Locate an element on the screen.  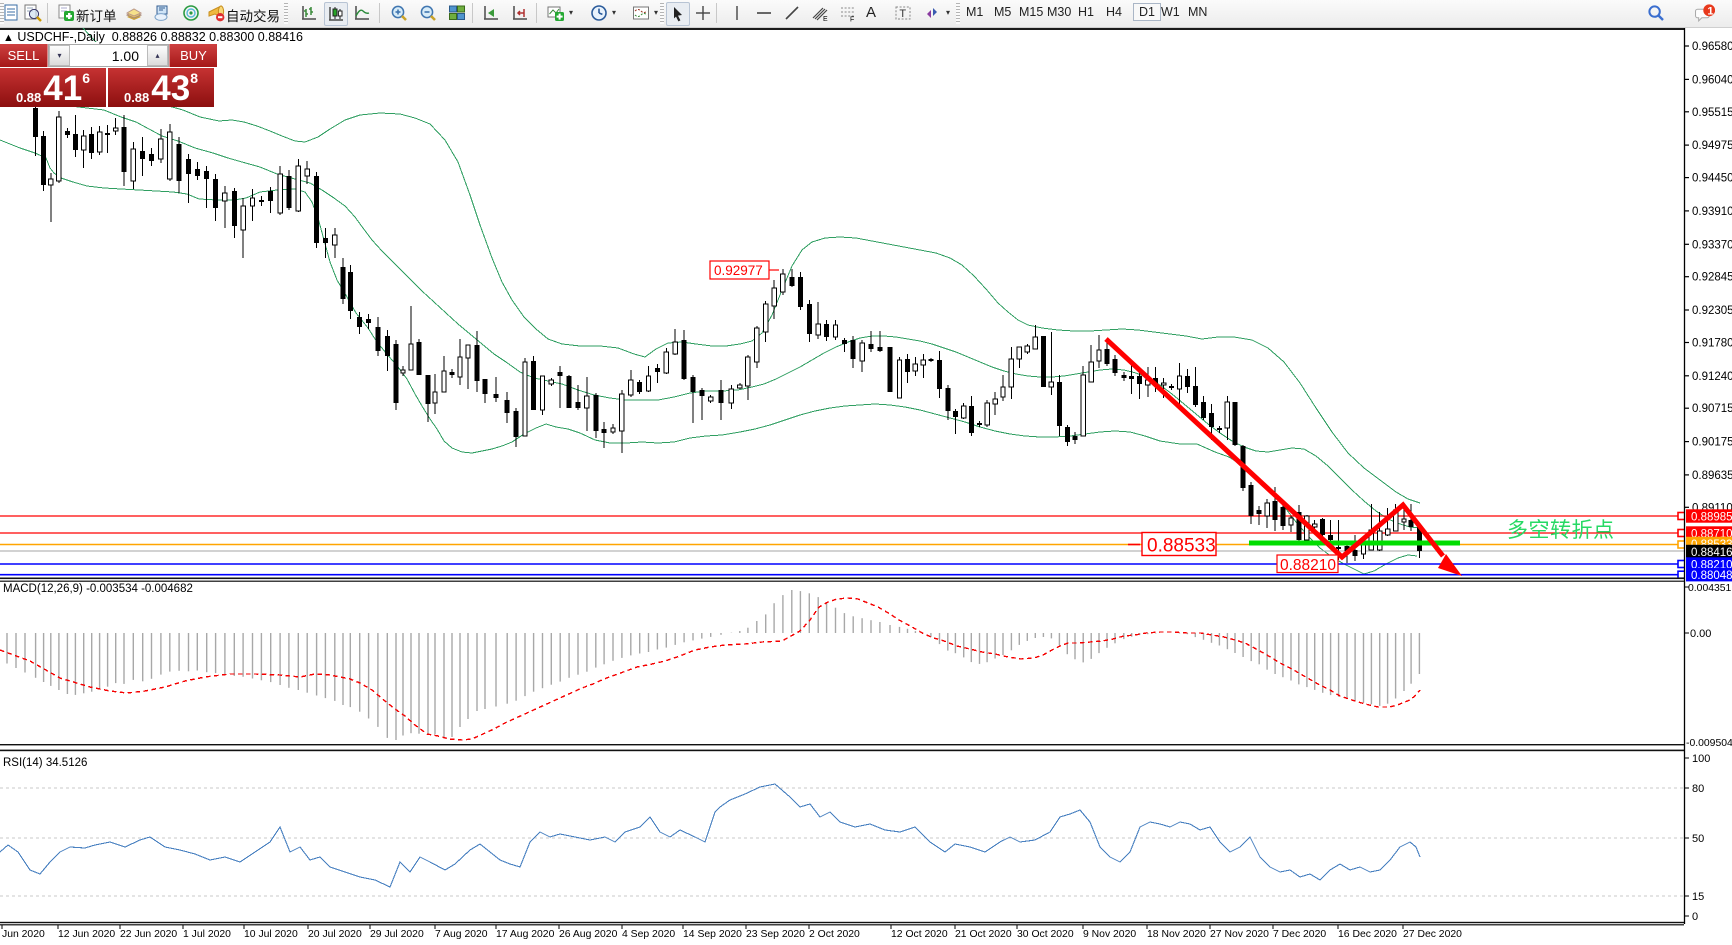
svg-text: 0.88048 is located at coordinates (1711, 576).